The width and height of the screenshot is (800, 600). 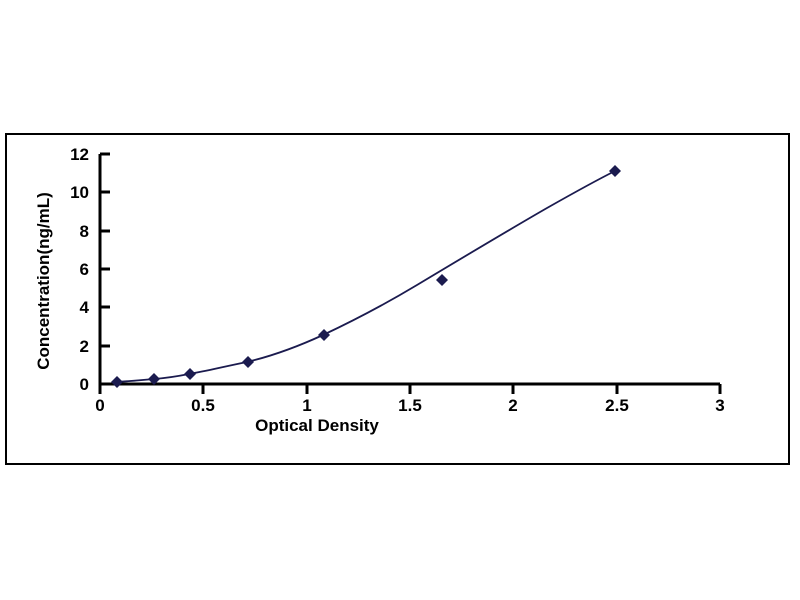 What do you see at coordinates (100, 405) in the screenshot?
I see `x-tick-label-0: 0` at bounding box center [100, 405].